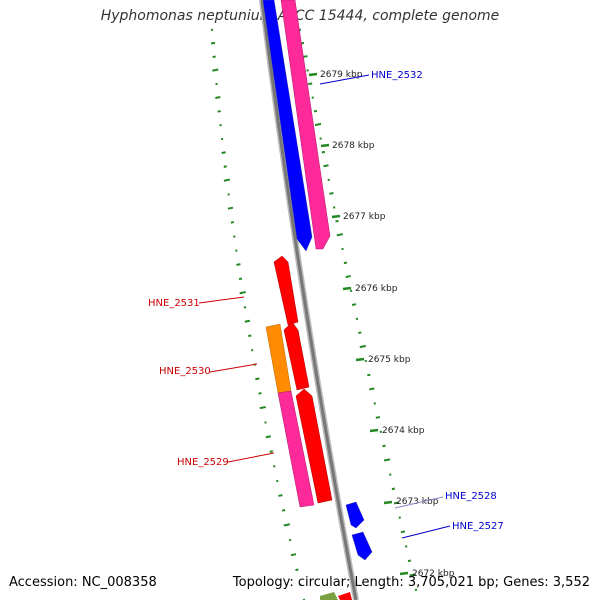 The image size is (600, 600). Describe the element at coordinates (433, 574) in the screenshot. I see `tick-label: 2672 kbp` at that location.